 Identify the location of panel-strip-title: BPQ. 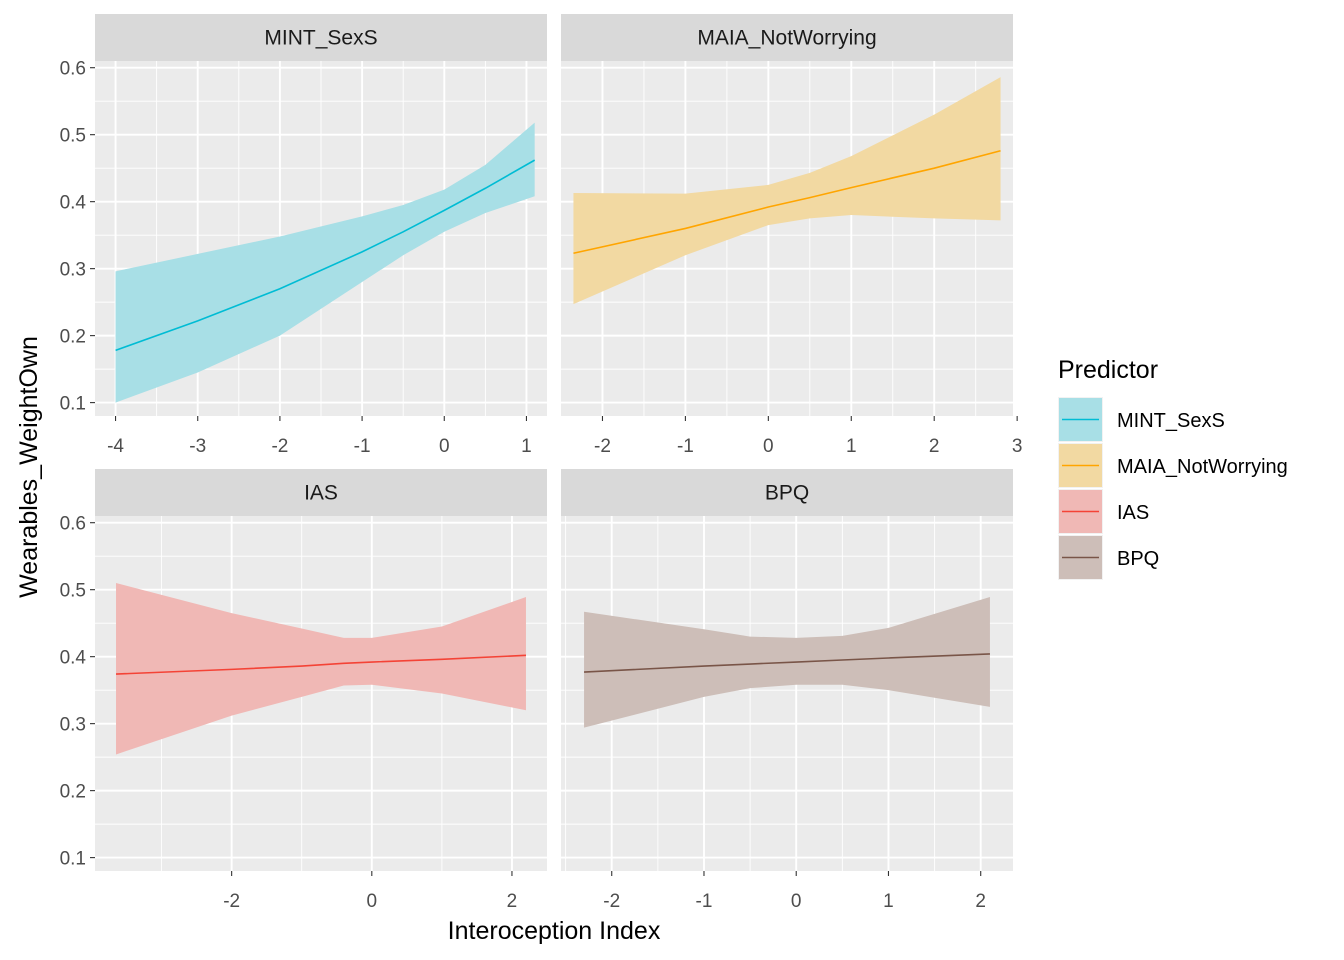
(787, 493).